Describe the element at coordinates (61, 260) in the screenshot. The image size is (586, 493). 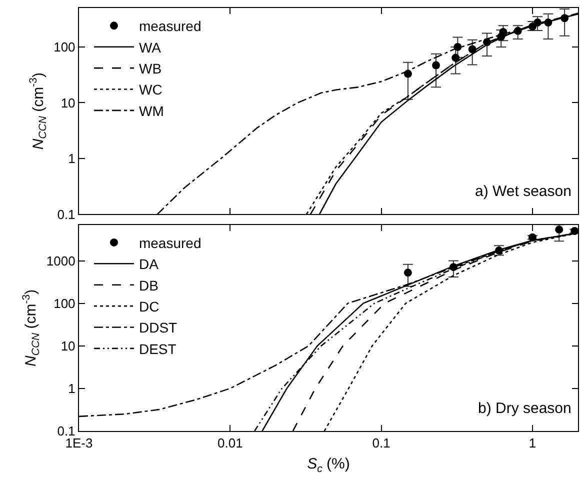
I see `y-tick-label: 1000` at that location.